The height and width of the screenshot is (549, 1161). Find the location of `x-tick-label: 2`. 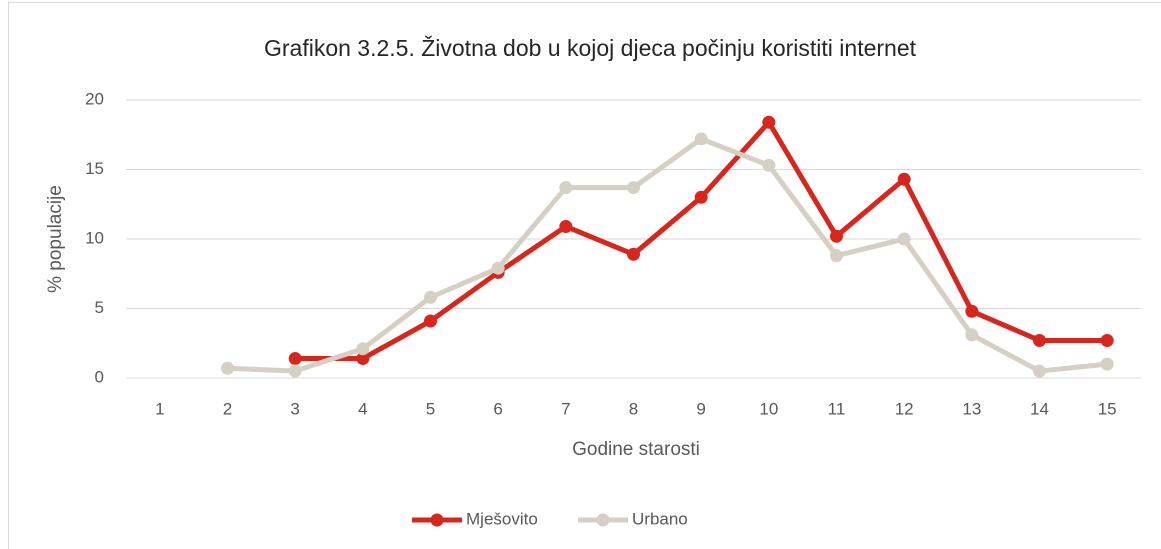

x-tick-label: 2 is located at coordinates (227, 408).